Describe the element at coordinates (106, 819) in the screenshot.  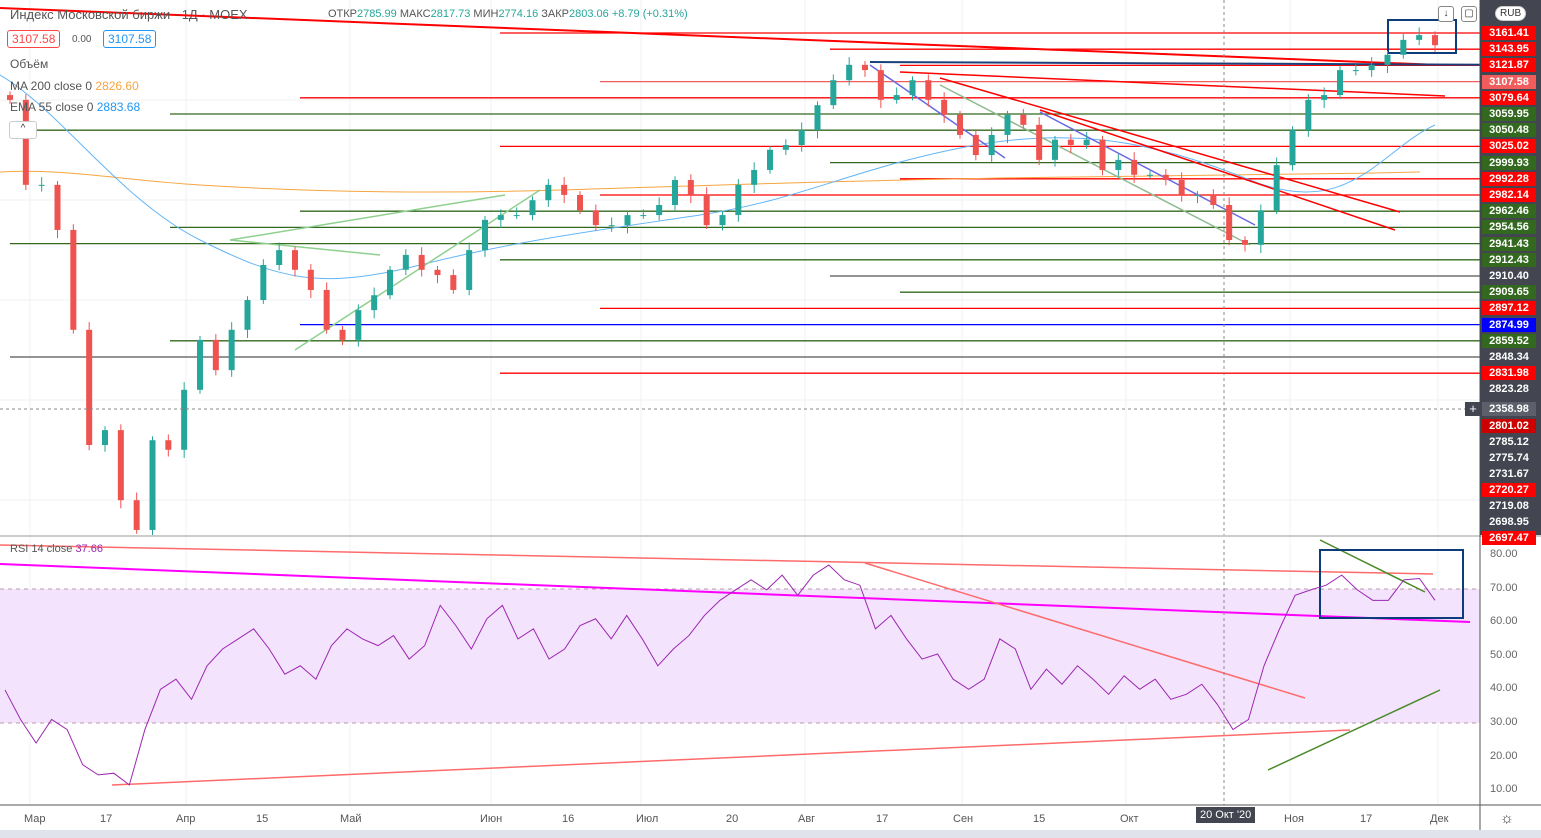
I see `time-axis-label: 17` at that location.